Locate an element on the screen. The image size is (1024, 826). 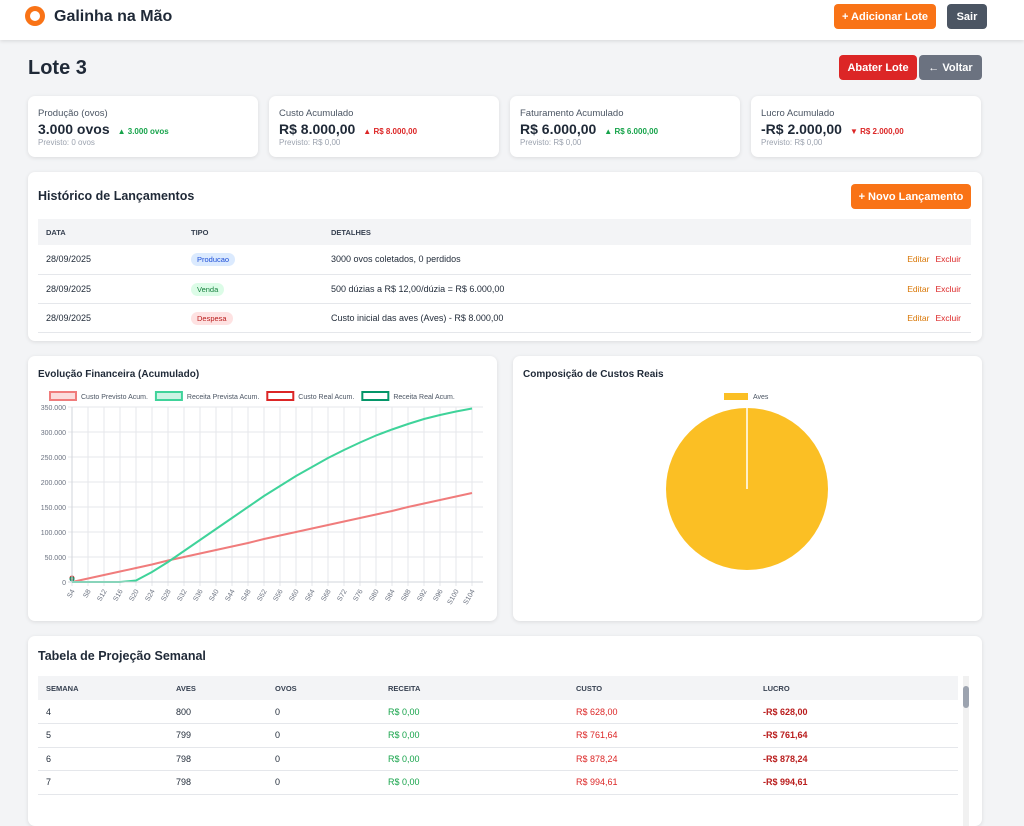
cell: -R$ 628,00 is located at coordinates (860, 712).